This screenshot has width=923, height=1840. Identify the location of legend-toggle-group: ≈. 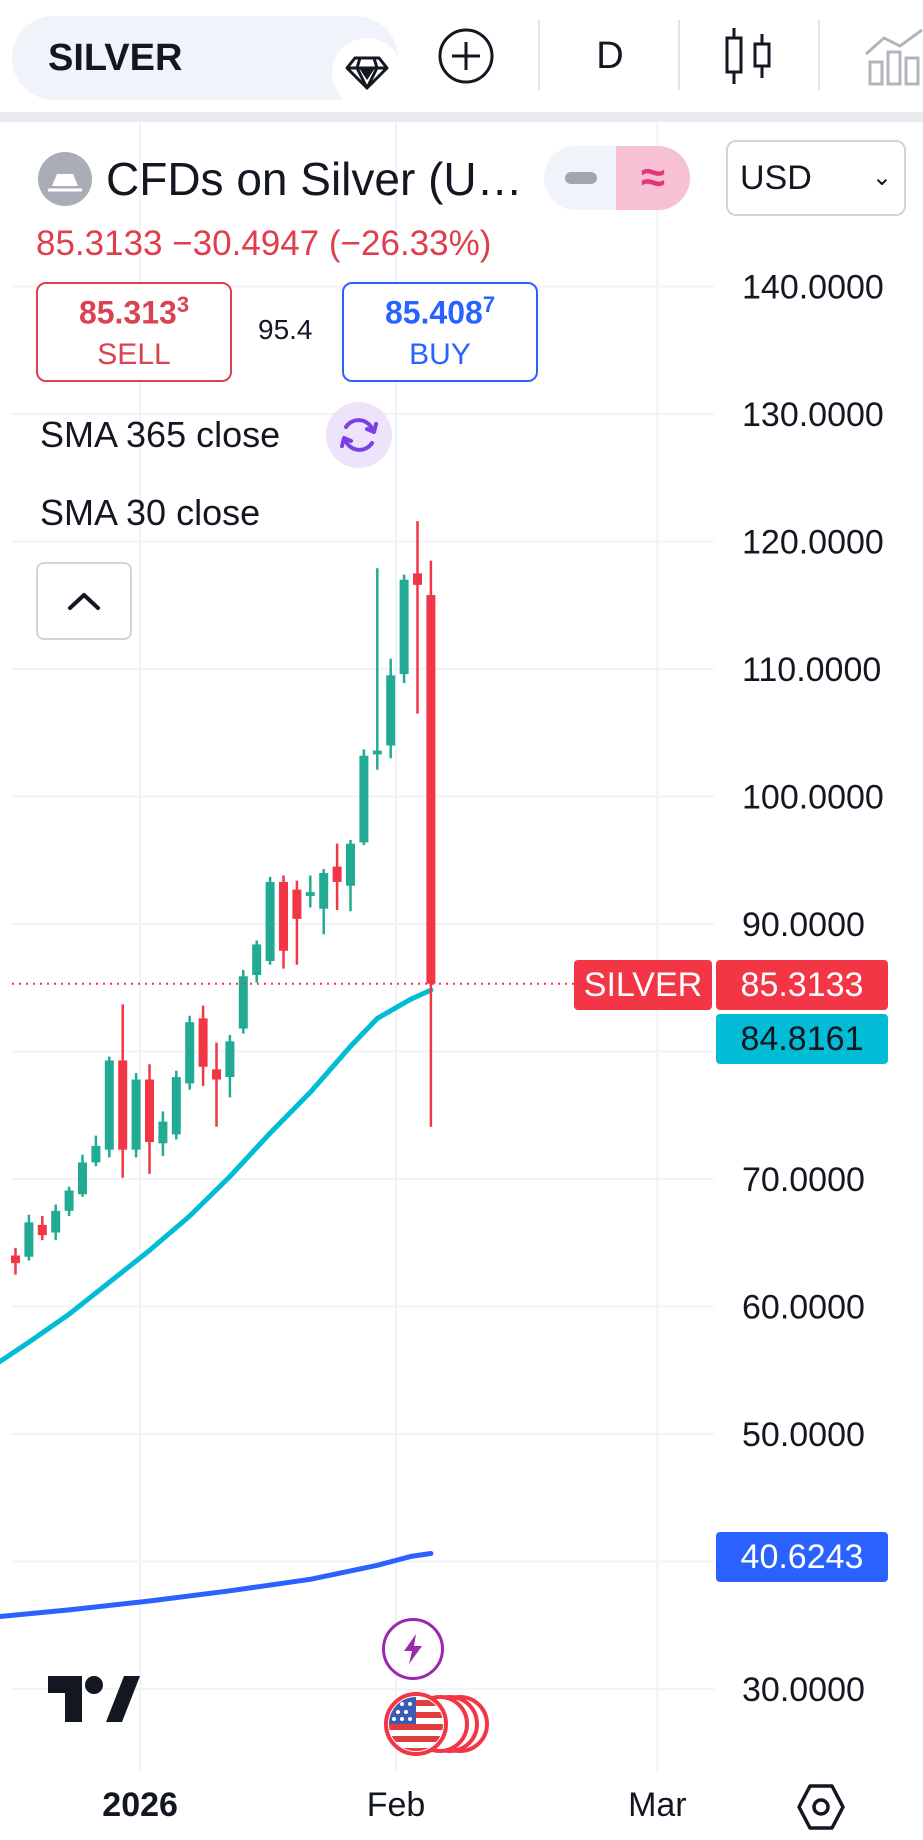
(617, 178).